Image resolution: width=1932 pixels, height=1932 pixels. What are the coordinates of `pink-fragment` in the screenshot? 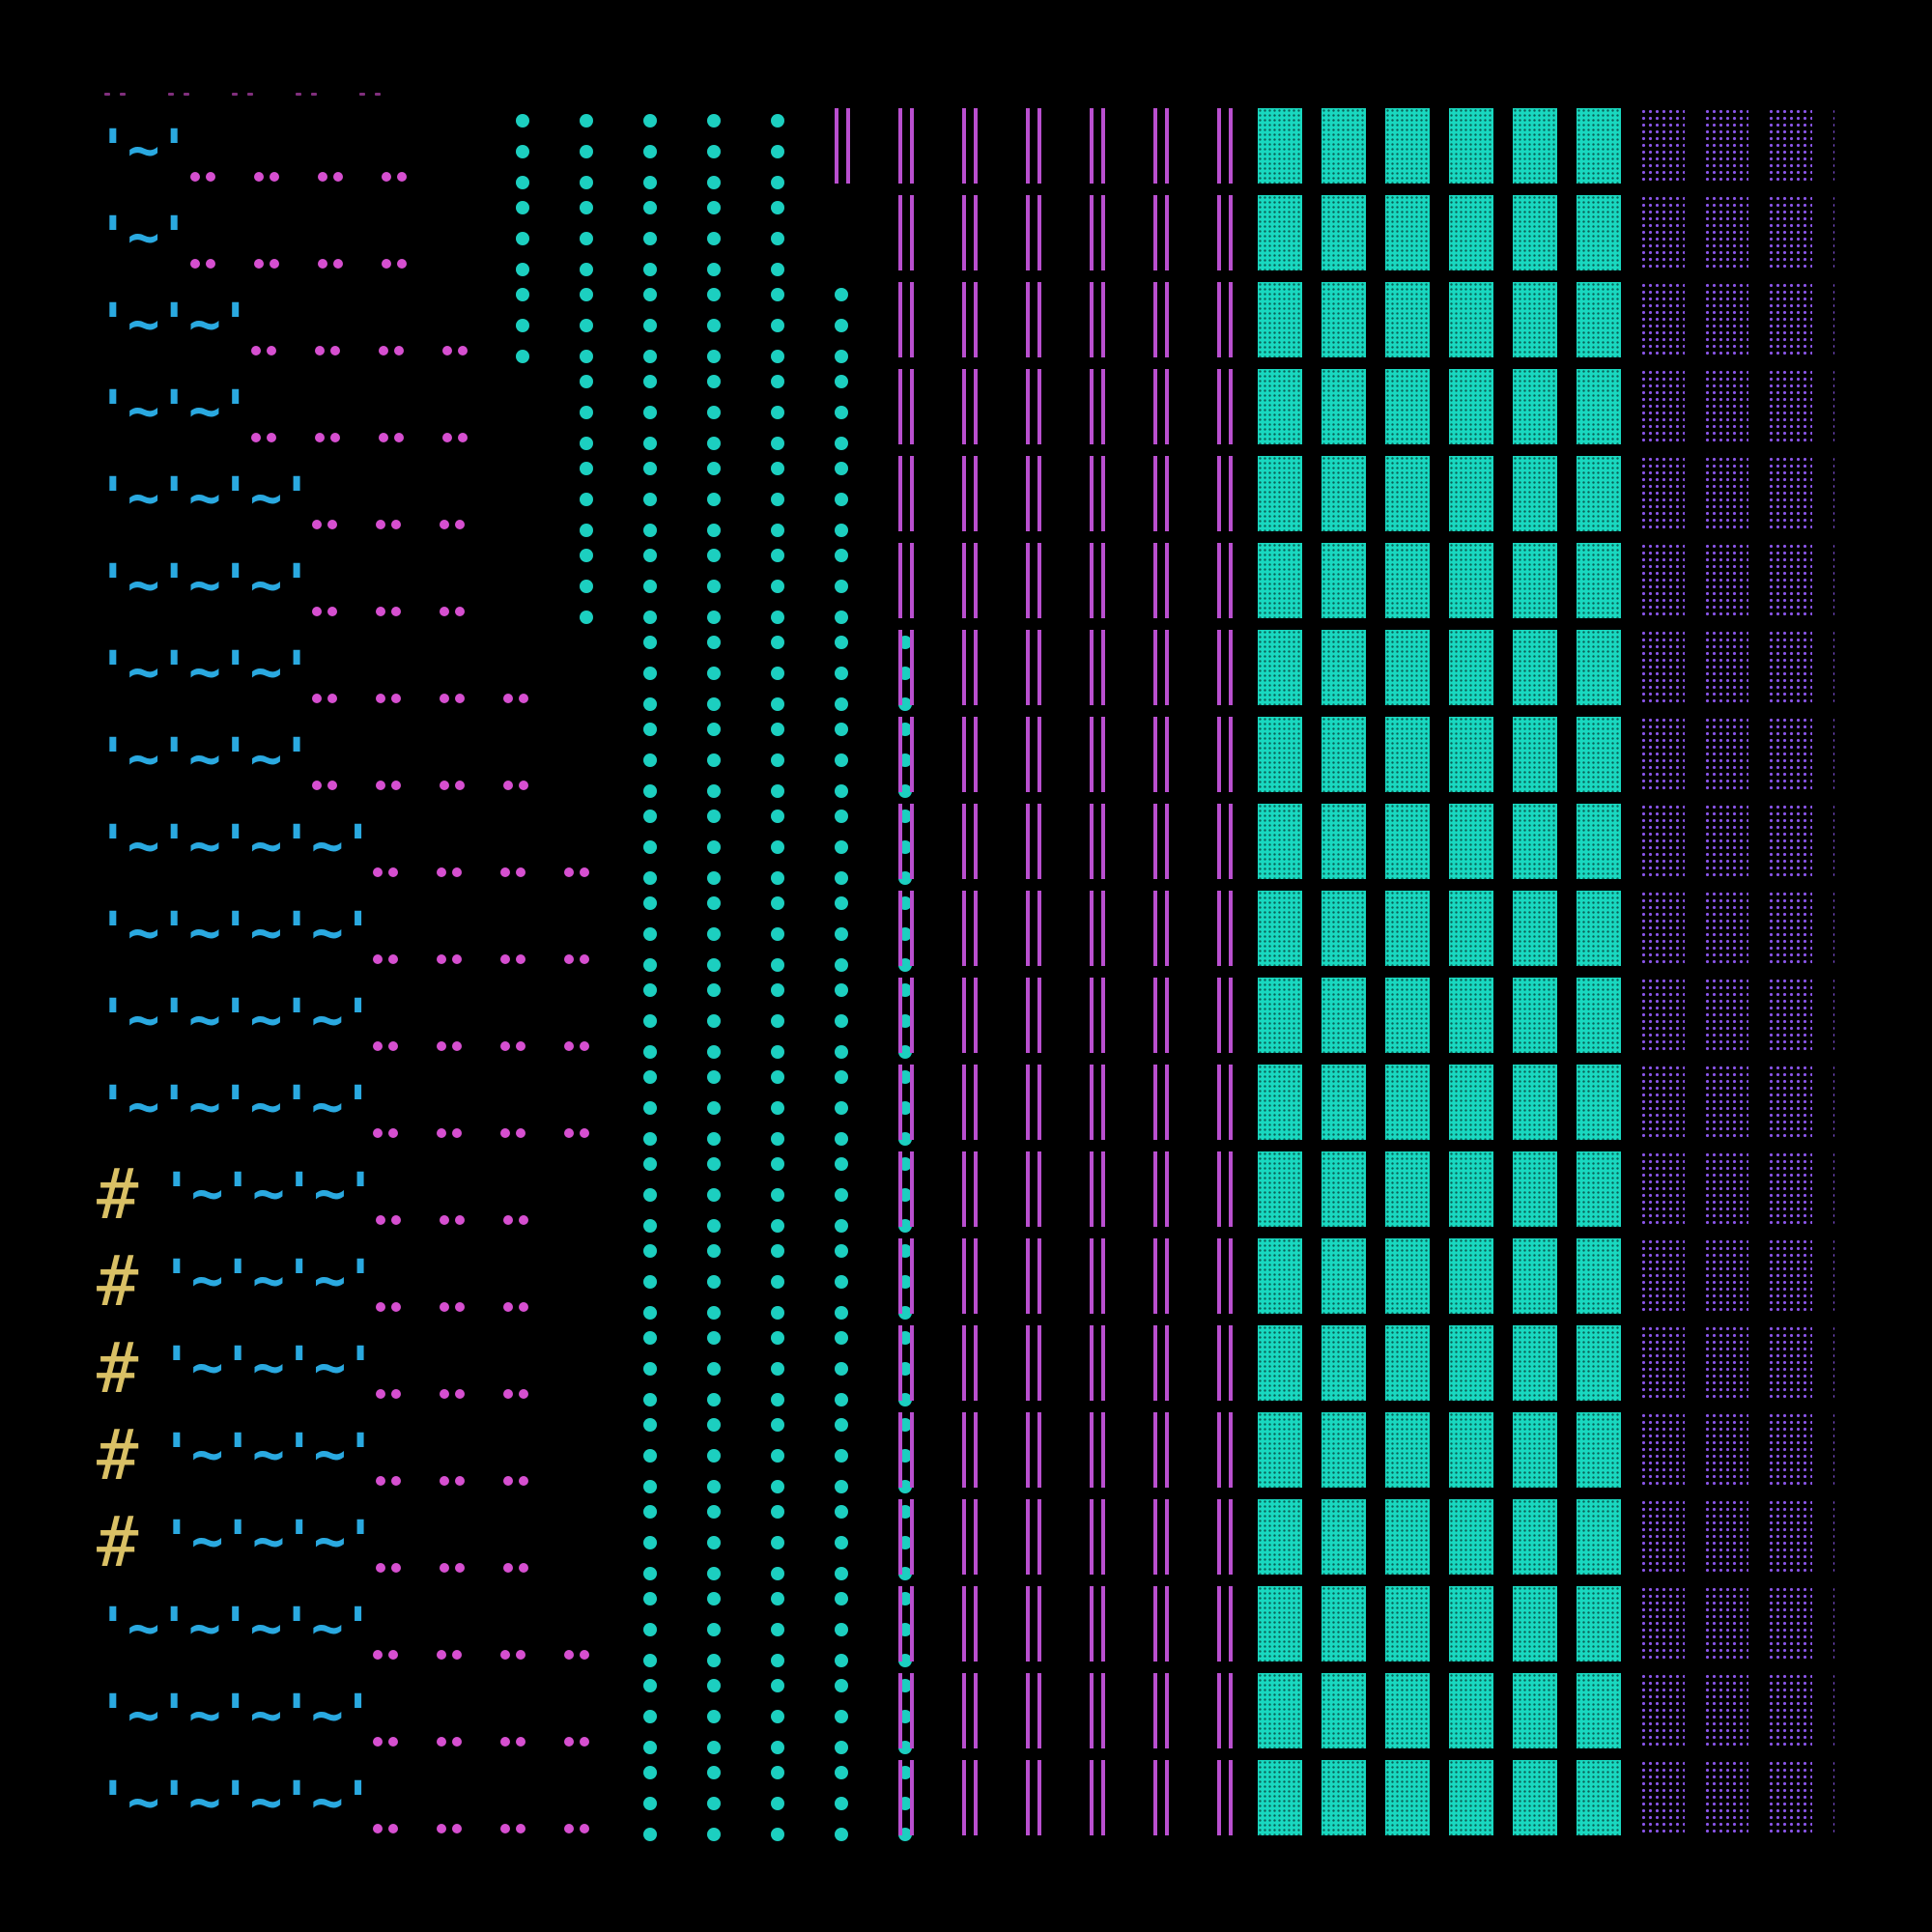 It's located at (235, 94).